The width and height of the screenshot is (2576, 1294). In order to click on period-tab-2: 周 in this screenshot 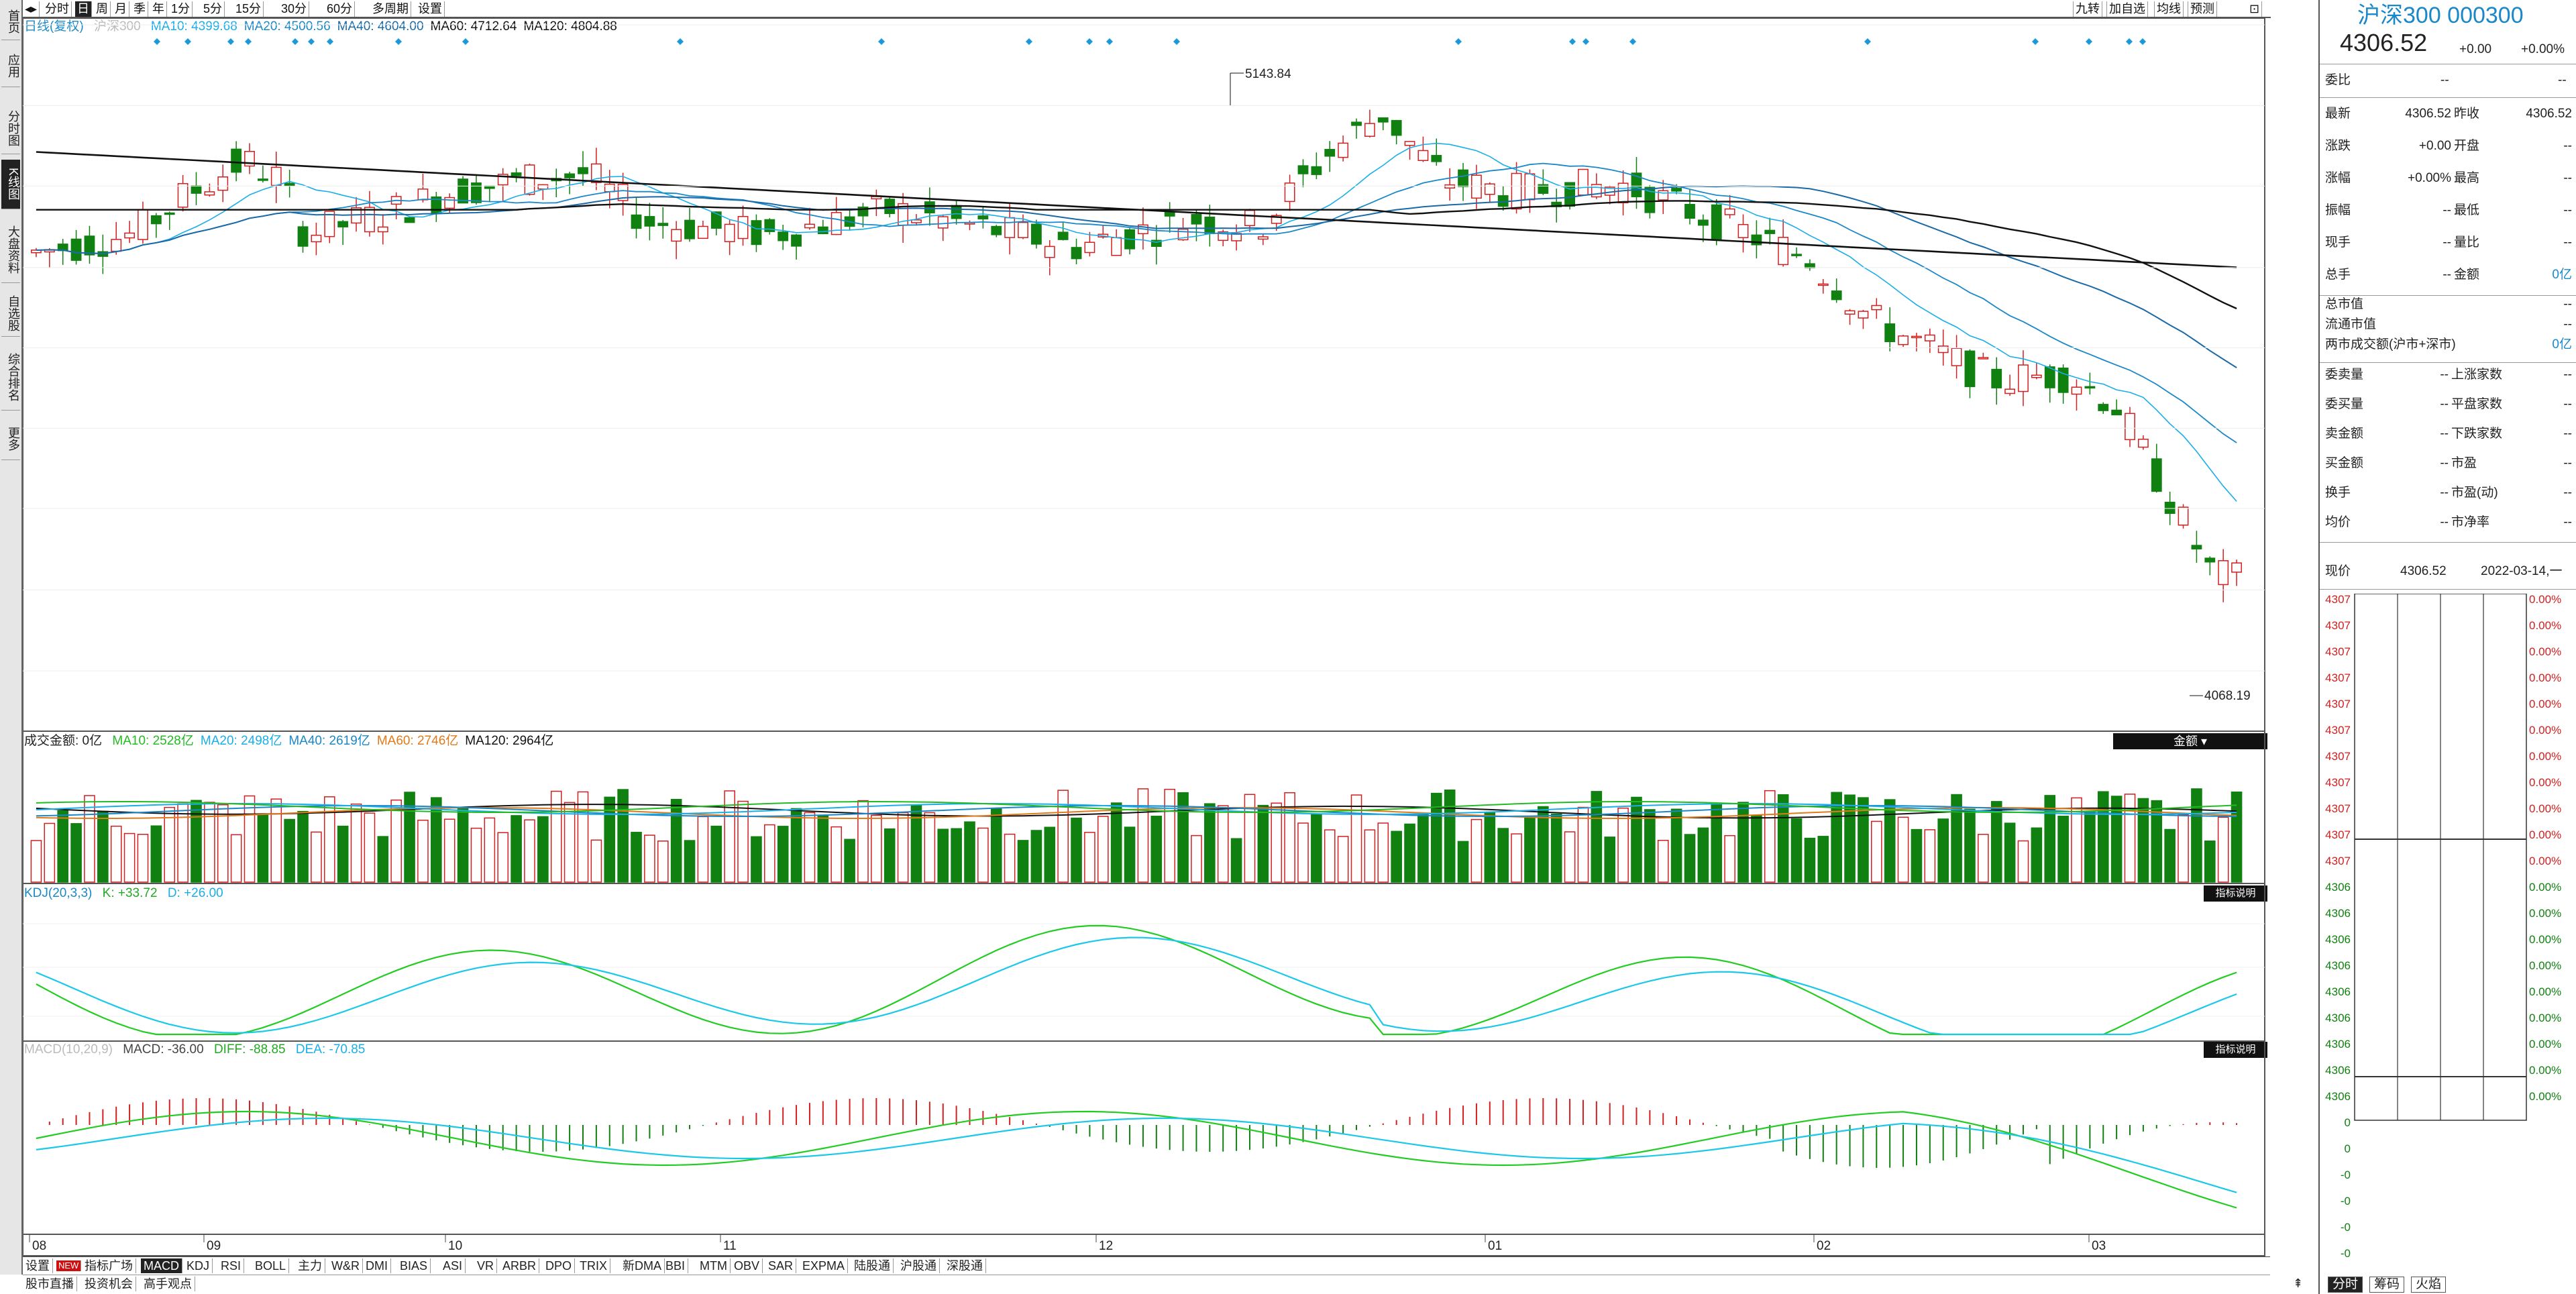, I will do `click(102, 9)`.